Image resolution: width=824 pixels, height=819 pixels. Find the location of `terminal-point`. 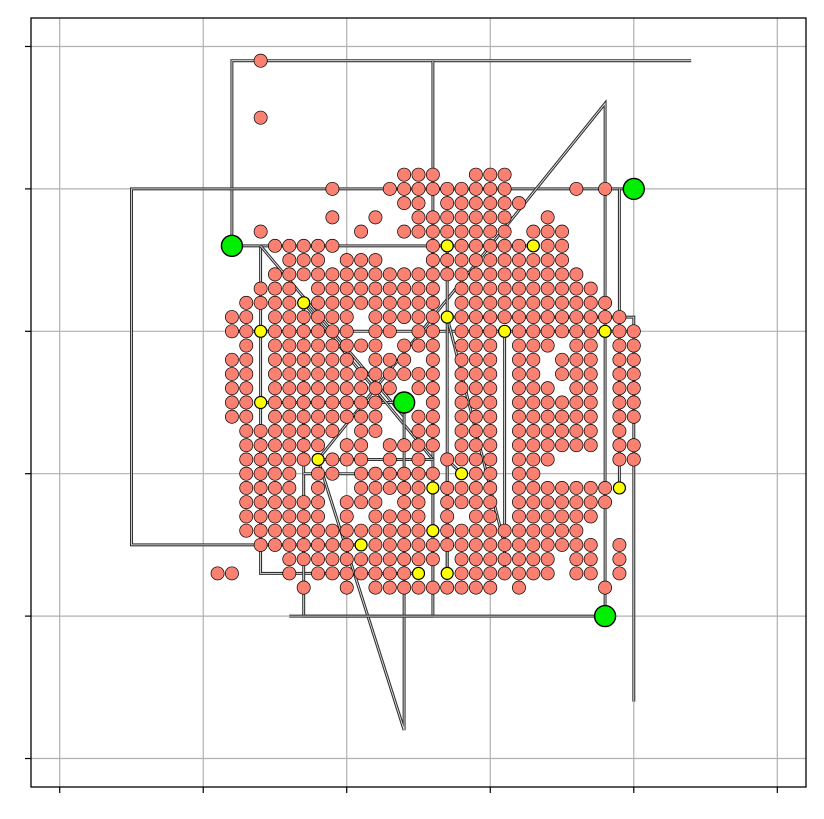

terminal-point is located at coordinates (605, 616).